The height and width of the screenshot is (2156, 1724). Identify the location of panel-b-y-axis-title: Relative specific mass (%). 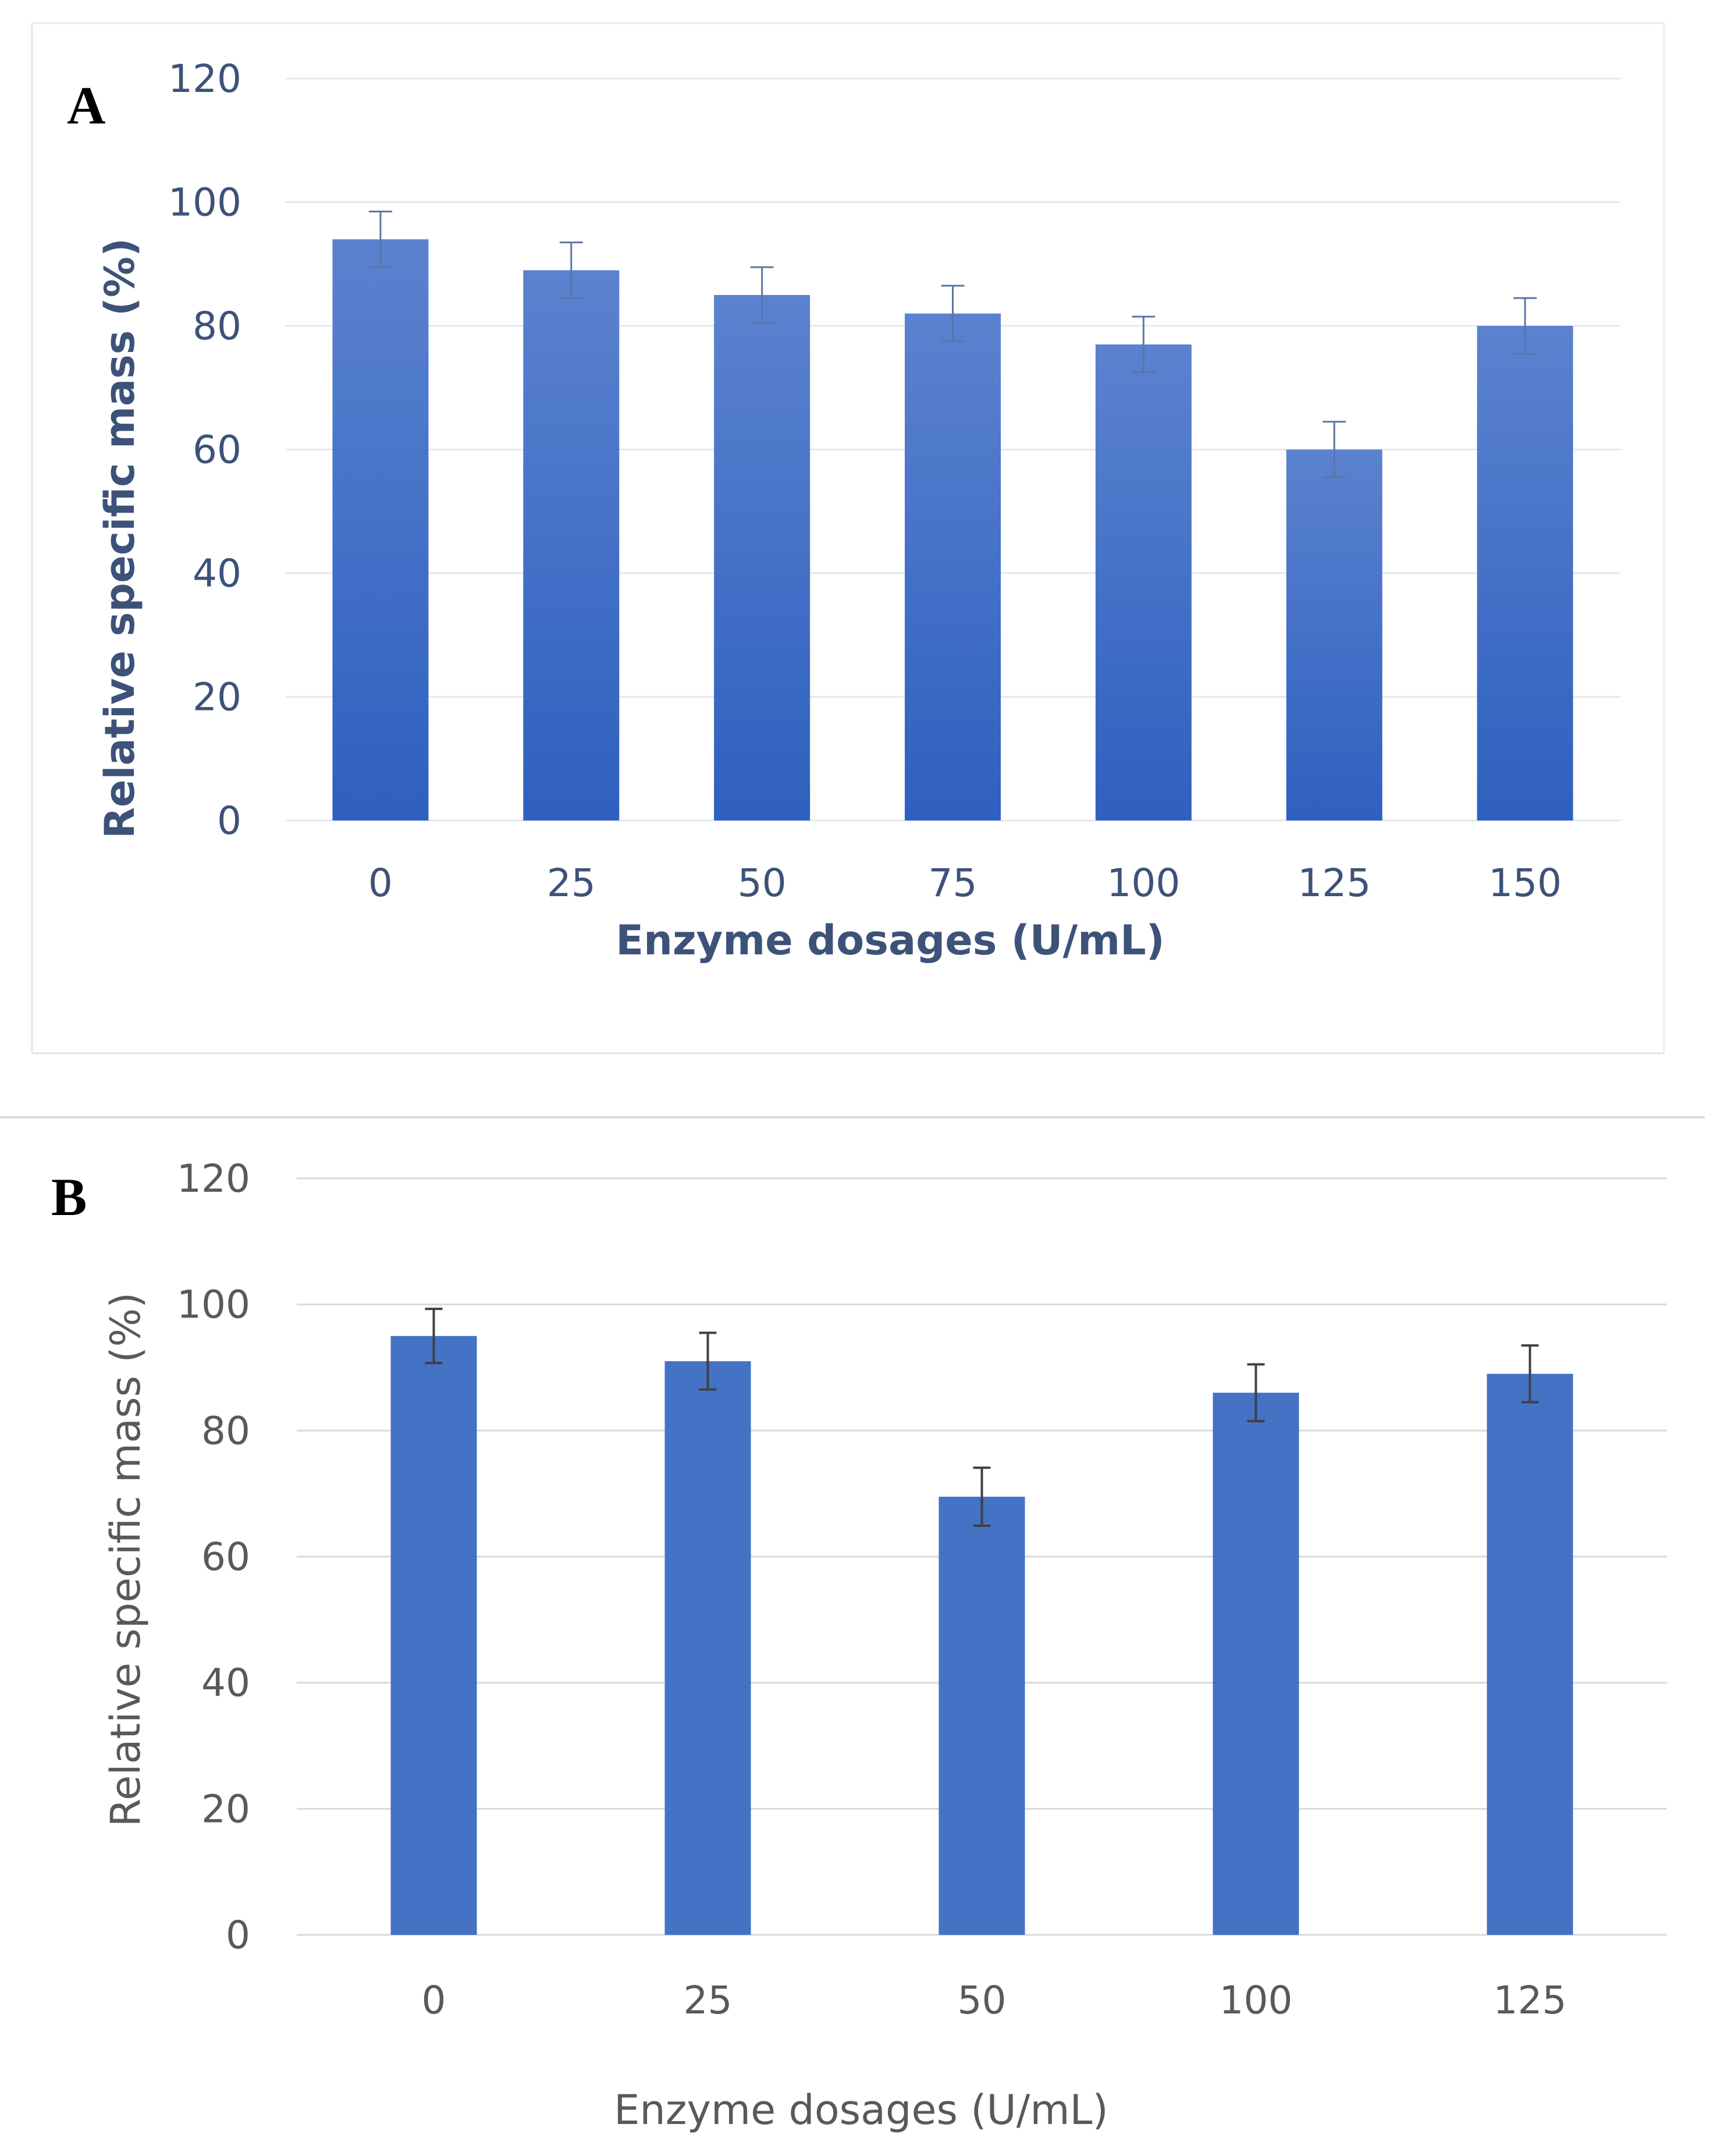
(126, 1560).